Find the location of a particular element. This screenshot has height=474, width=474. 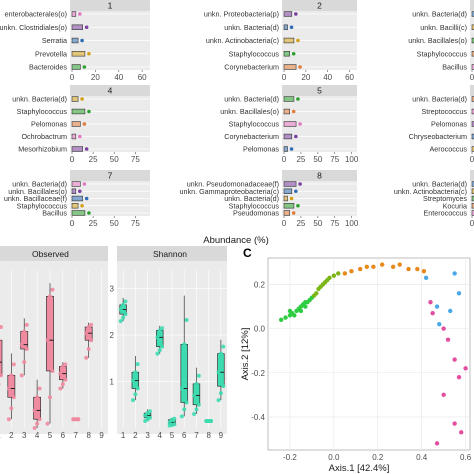

taxon-label: Streptococcus is located at coordinates (444, 111).